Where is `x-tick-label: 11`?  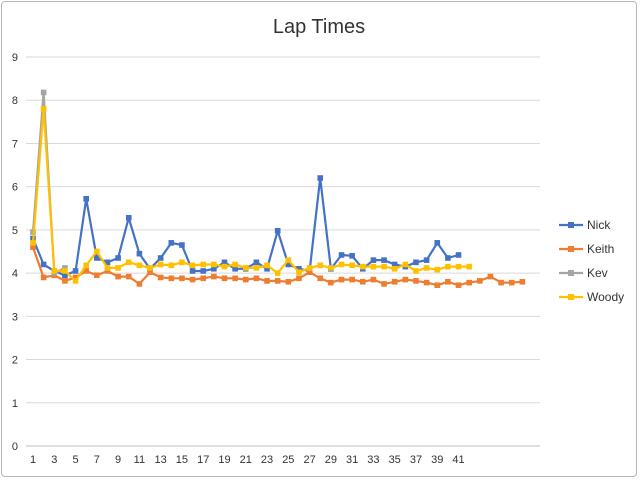
x-tick-label: 11 is located at coordinates (139, 460).